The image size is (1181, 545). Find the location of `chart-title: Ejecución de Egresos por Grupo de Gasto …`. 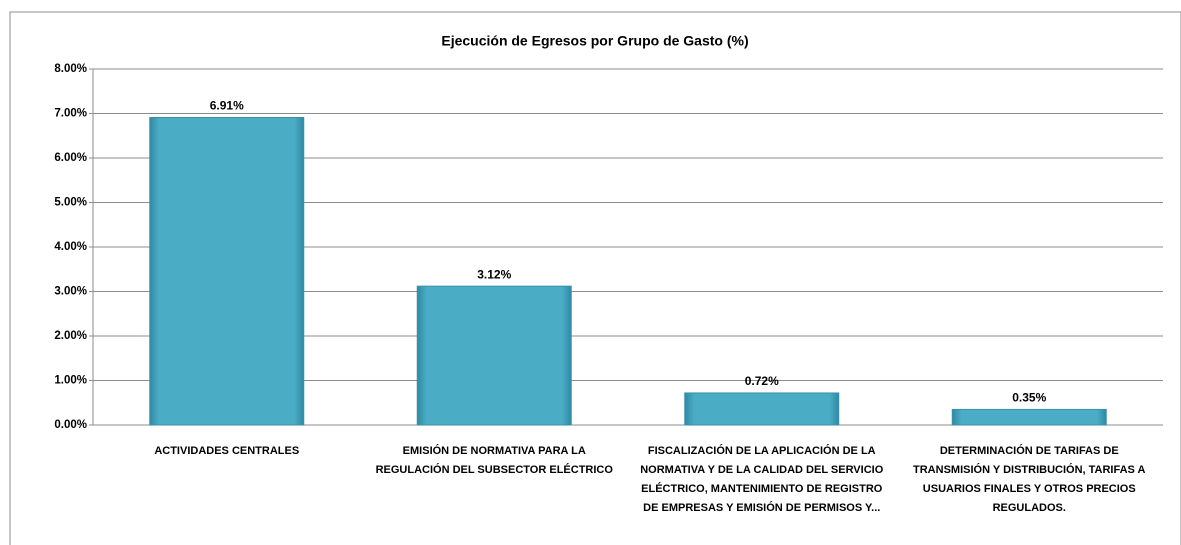

chart-title: Ejecución de Egresos por Grupo de Gasto … is located at coordinates (594, 41).